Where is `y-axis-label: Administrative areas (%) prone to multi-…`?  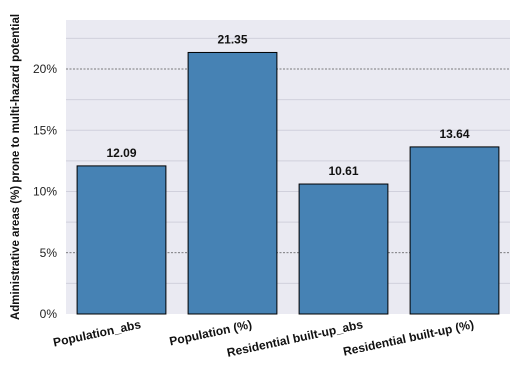 y-axis-label: Administrative areas (%) prone to multi-… is located at coordinates (16, 167).